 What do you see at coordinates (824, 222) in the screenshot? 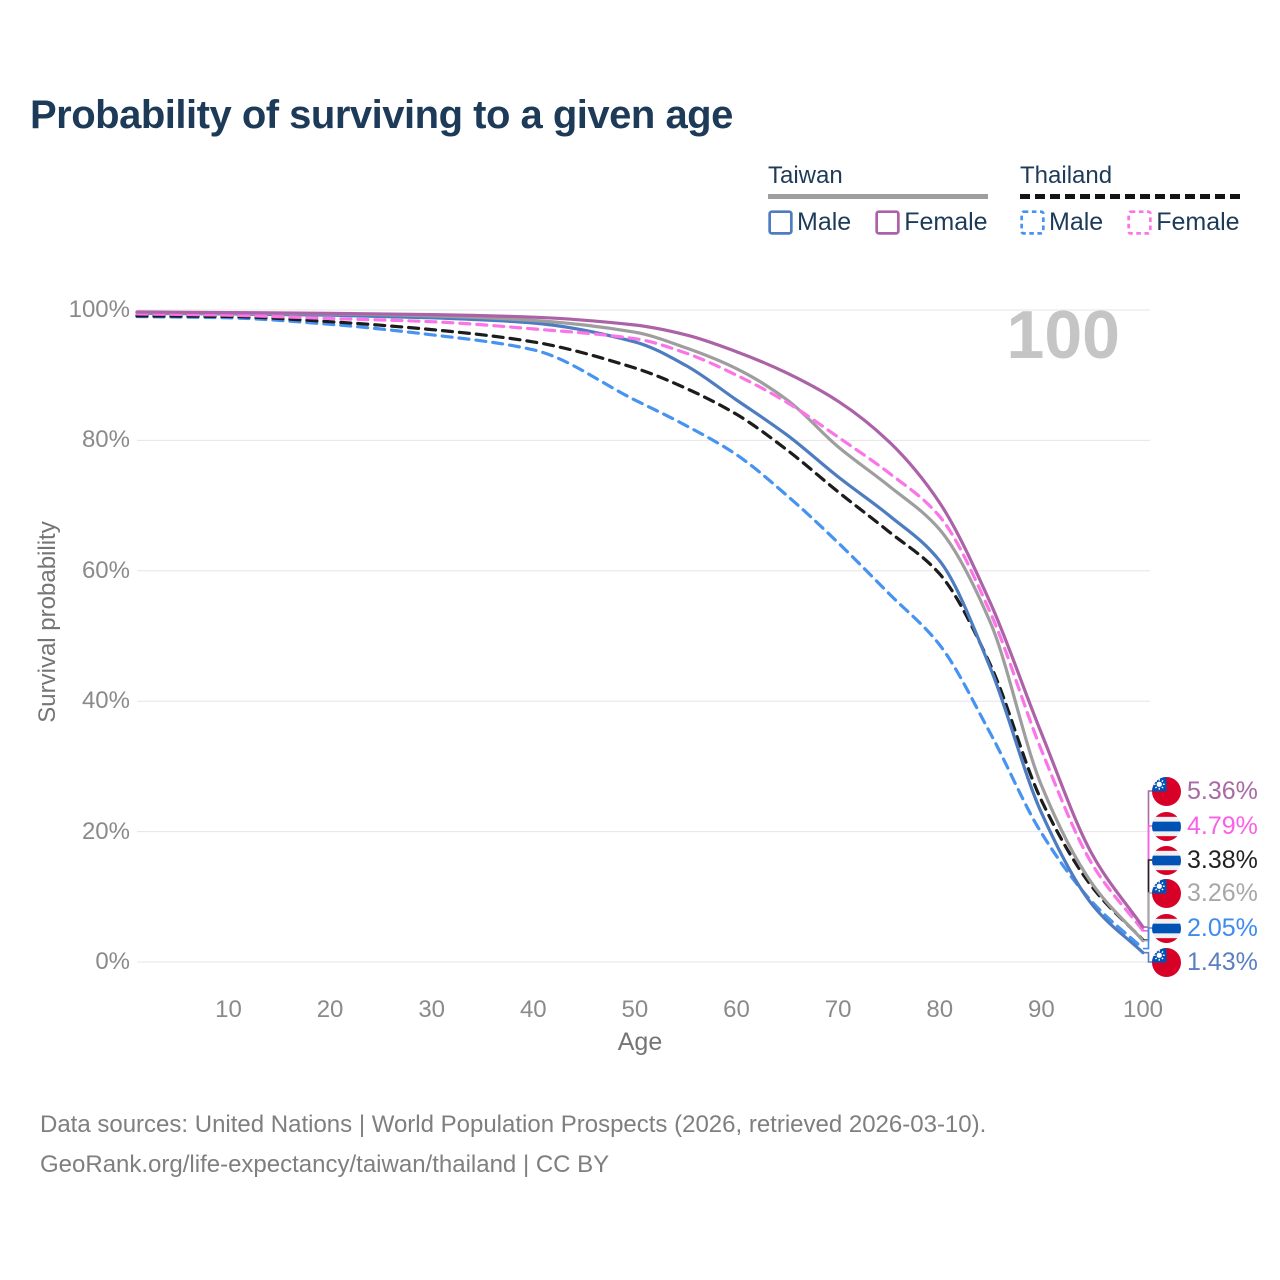
I see `legend-label-taiwan-male: Male` at bounding box center [824, 222].